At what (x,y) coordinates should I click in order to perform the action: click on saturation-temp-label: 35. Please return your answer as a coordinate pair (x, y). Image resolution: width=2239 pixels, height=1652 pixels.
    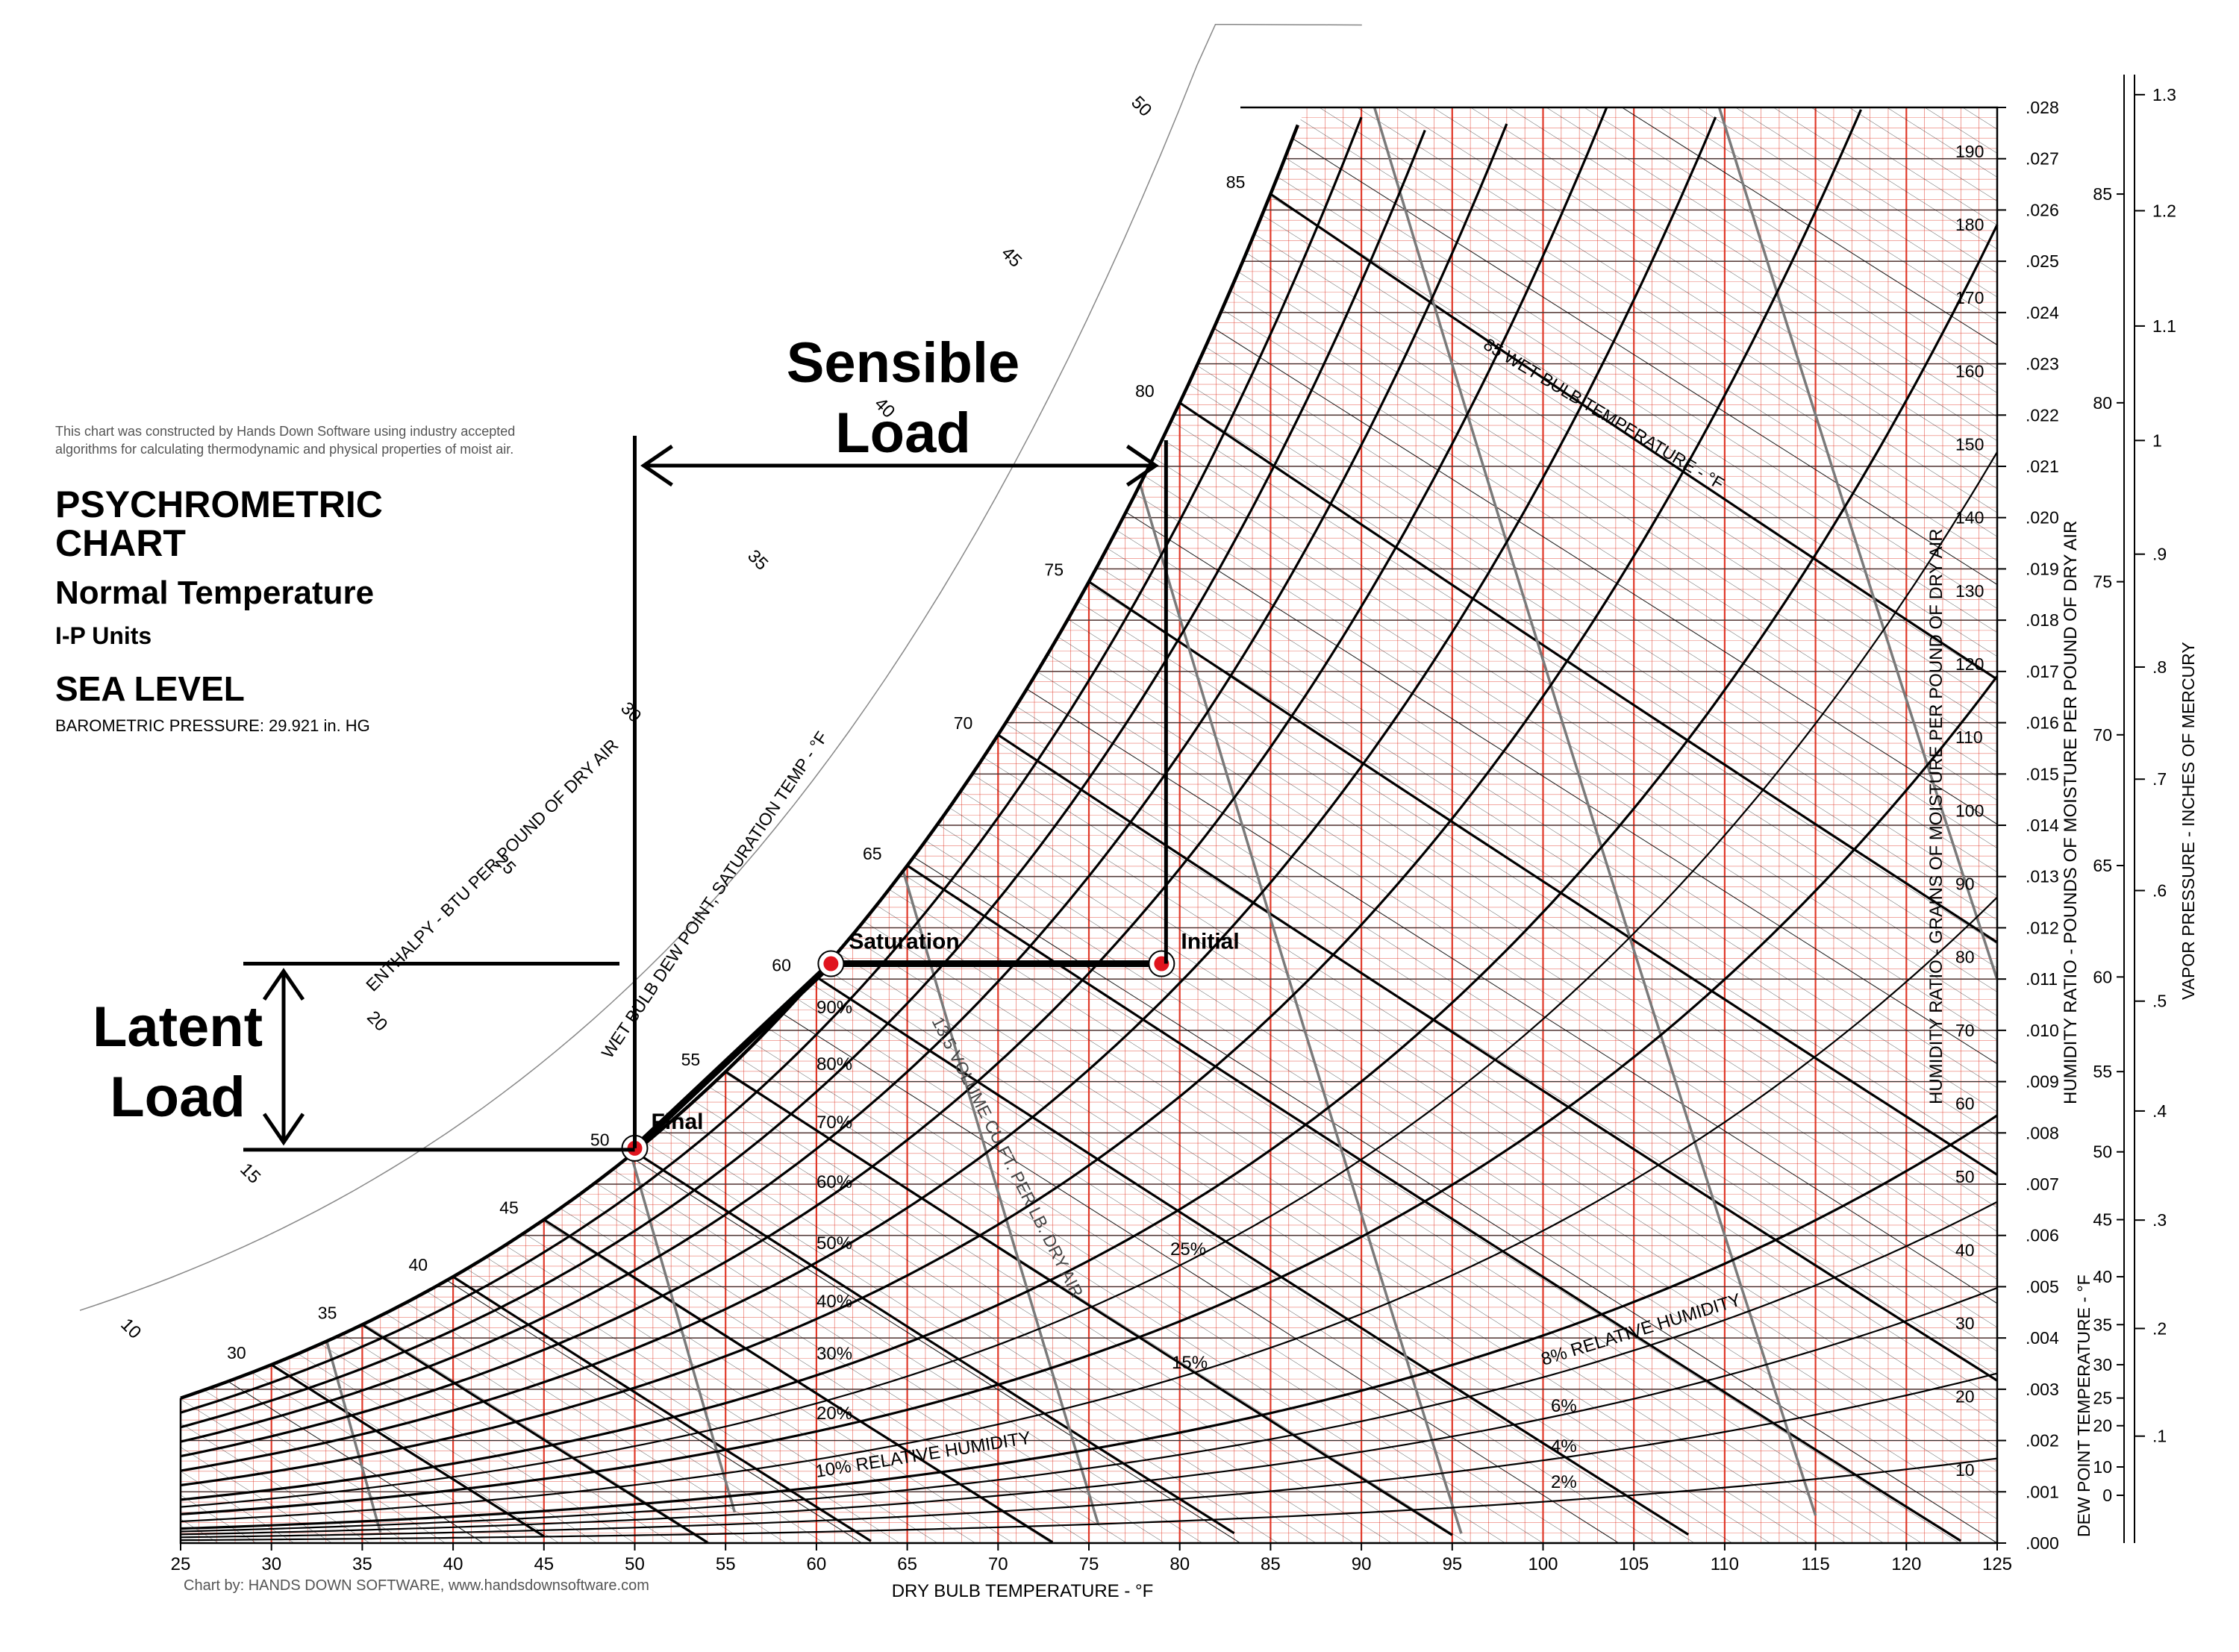
    Looking at the image, I should click on (327, 1312).